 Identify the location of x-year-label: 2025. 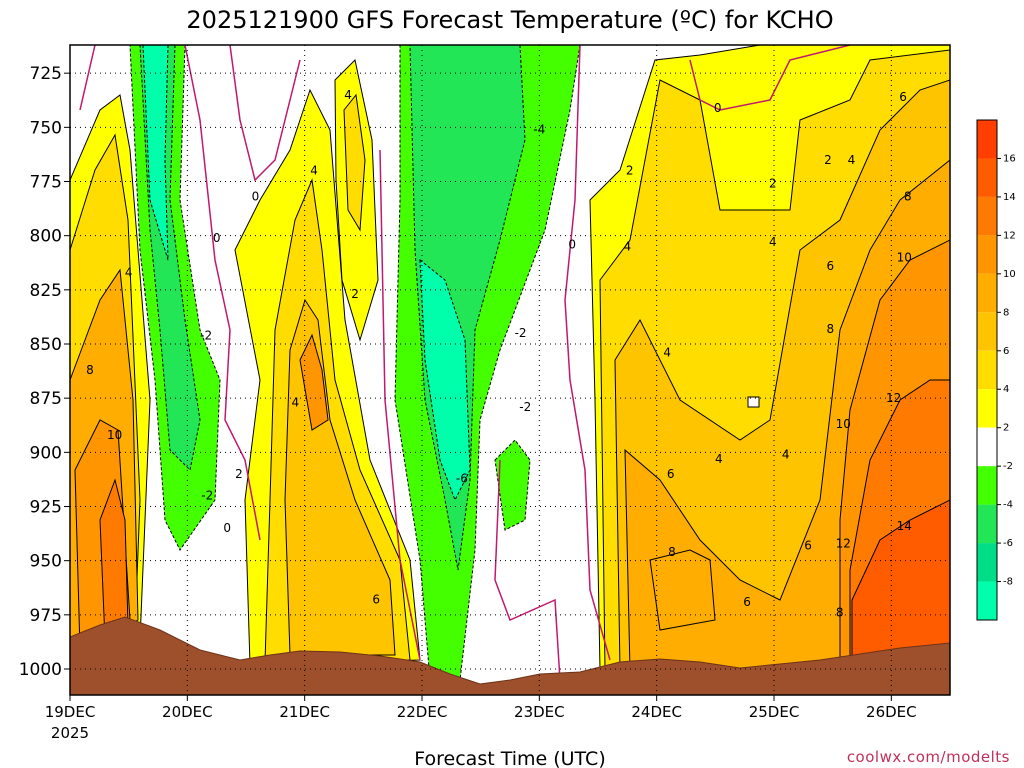
(70, 733).